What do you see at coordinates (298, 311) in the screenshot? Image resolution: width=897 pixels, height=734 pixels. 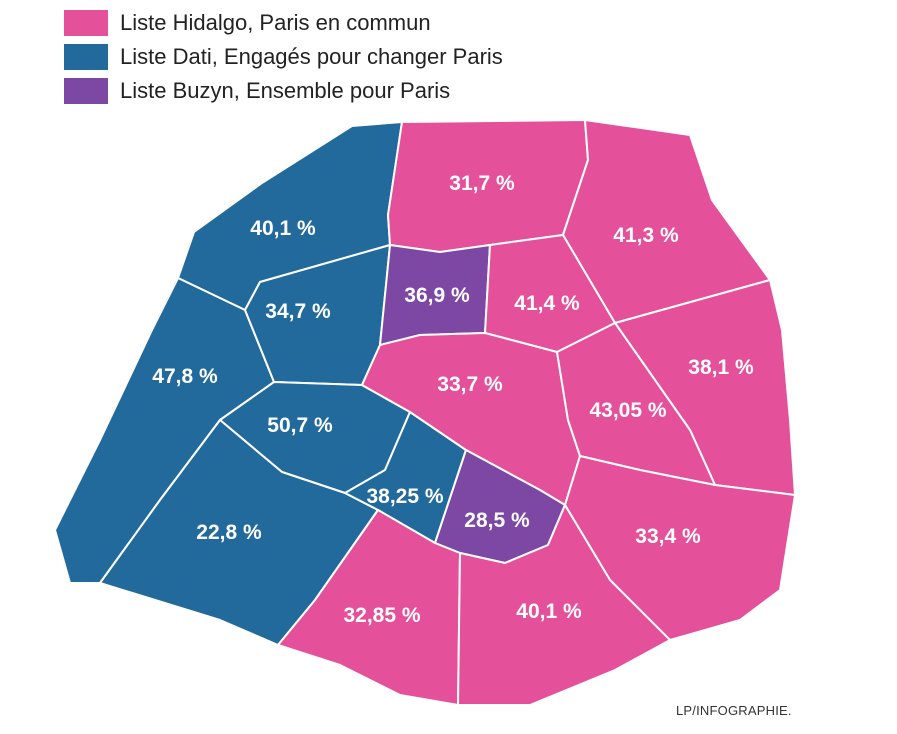 I see `pct-label-inner-nw: 34,7 %` at bounding box center [298, 311].